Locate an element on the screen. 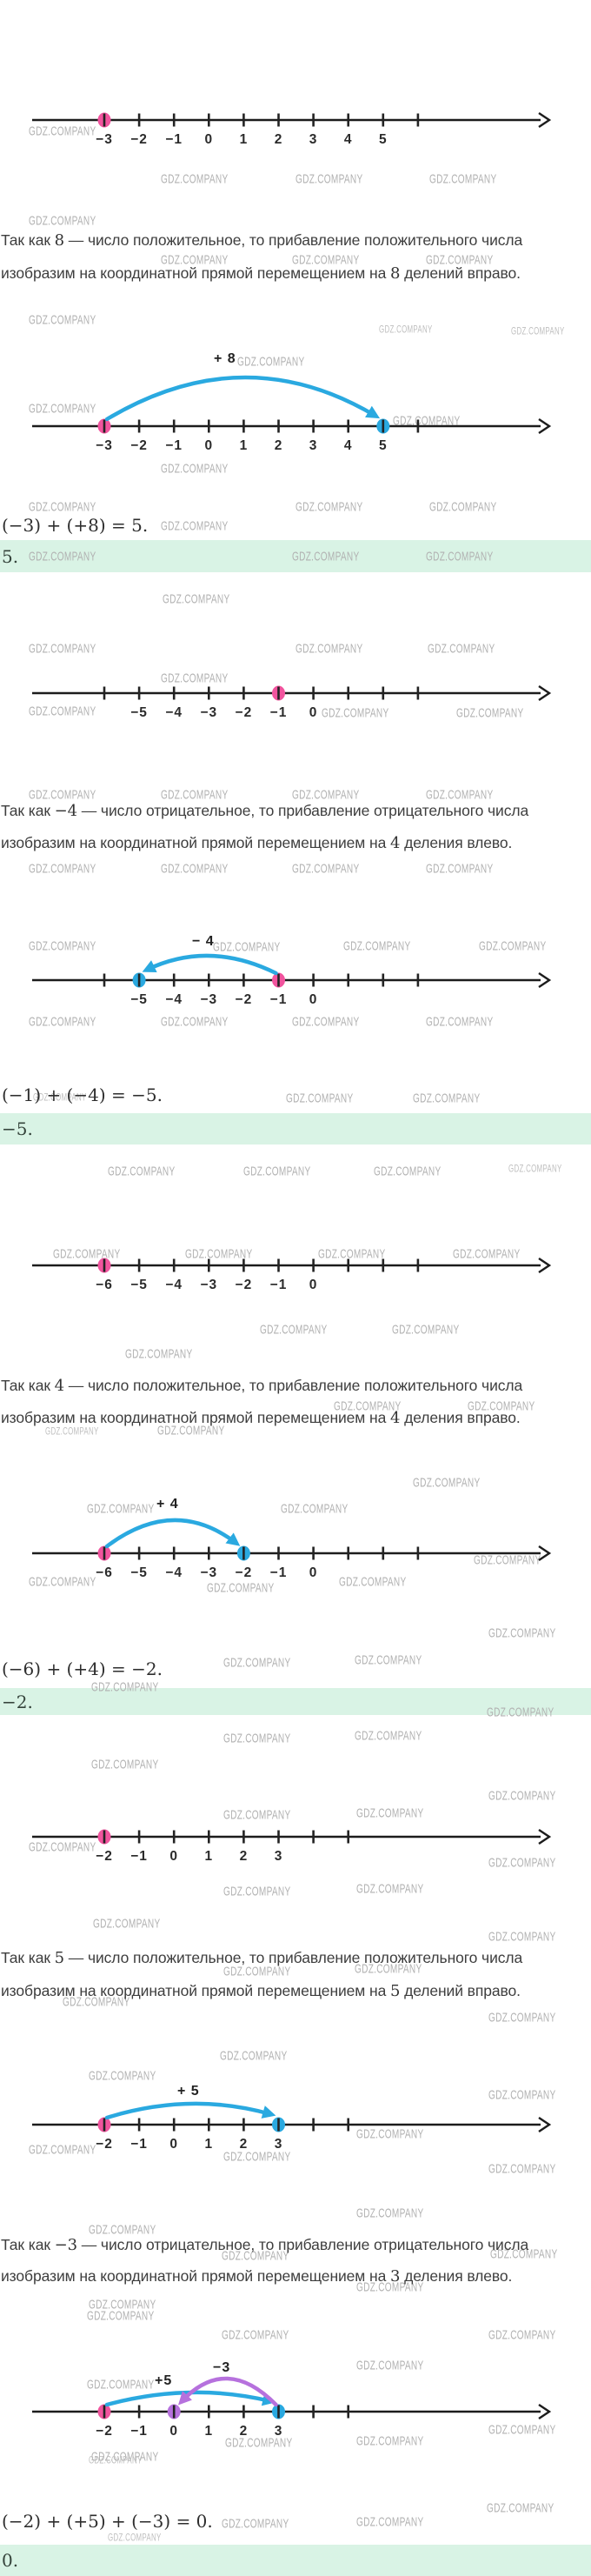 The image size is (591, 2576). jump-arc-purple is located at coordinates (227, 2391).